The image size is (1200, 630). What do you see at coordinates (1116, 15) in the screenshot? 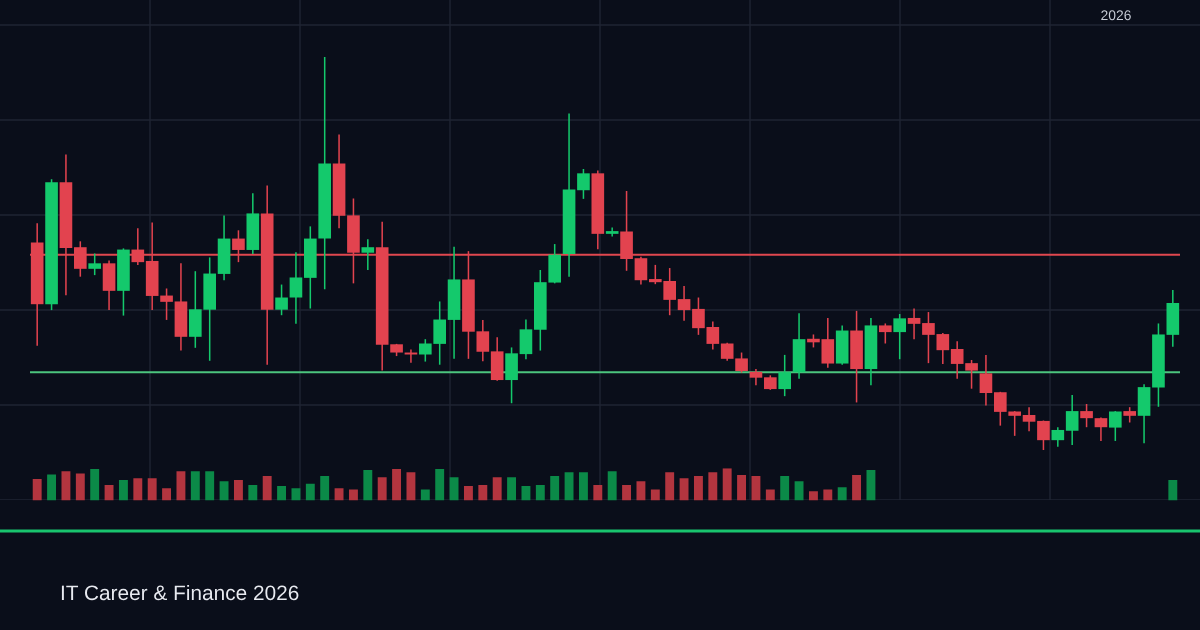
I see `text: 2026` at bounding box center [1116, 15].